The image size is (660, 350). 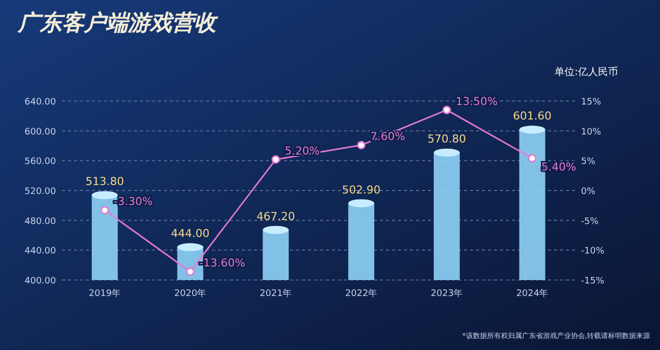 I want to click on data-label: 502.90, so click(x=361, y=189).